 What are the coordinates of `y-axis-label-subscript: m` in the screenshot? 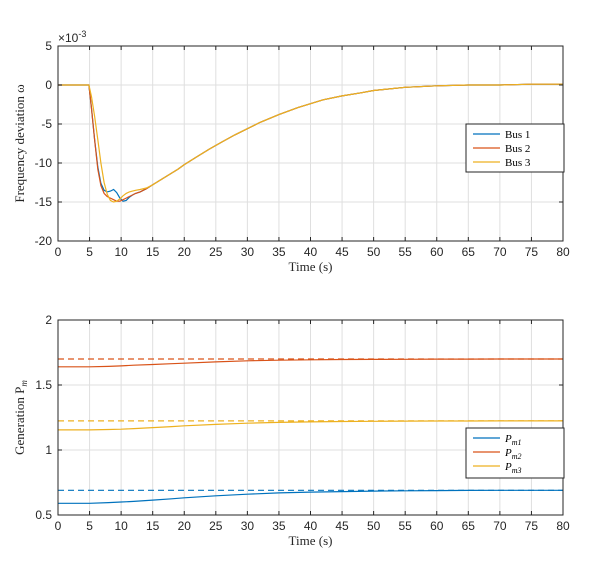 It's located at (24, 383).